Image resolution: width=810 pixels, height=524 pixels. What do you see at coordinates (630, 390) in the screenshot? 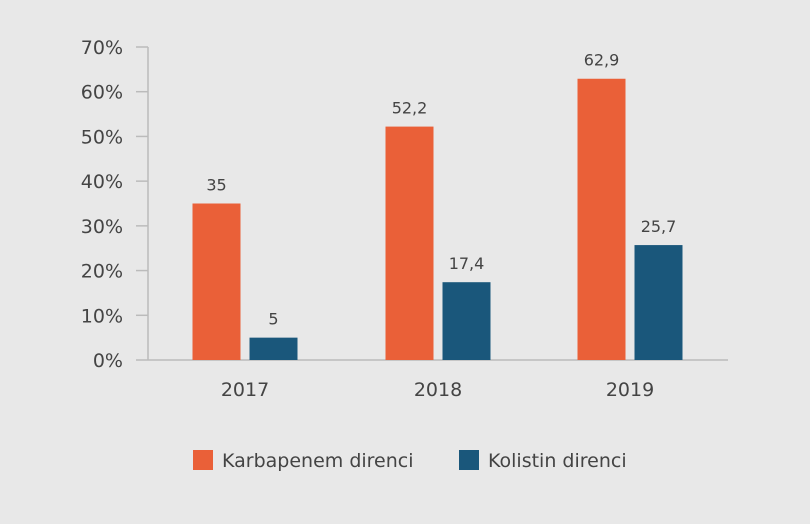
I see `x-tick-label: 2019` at bounding box center [630, 390].